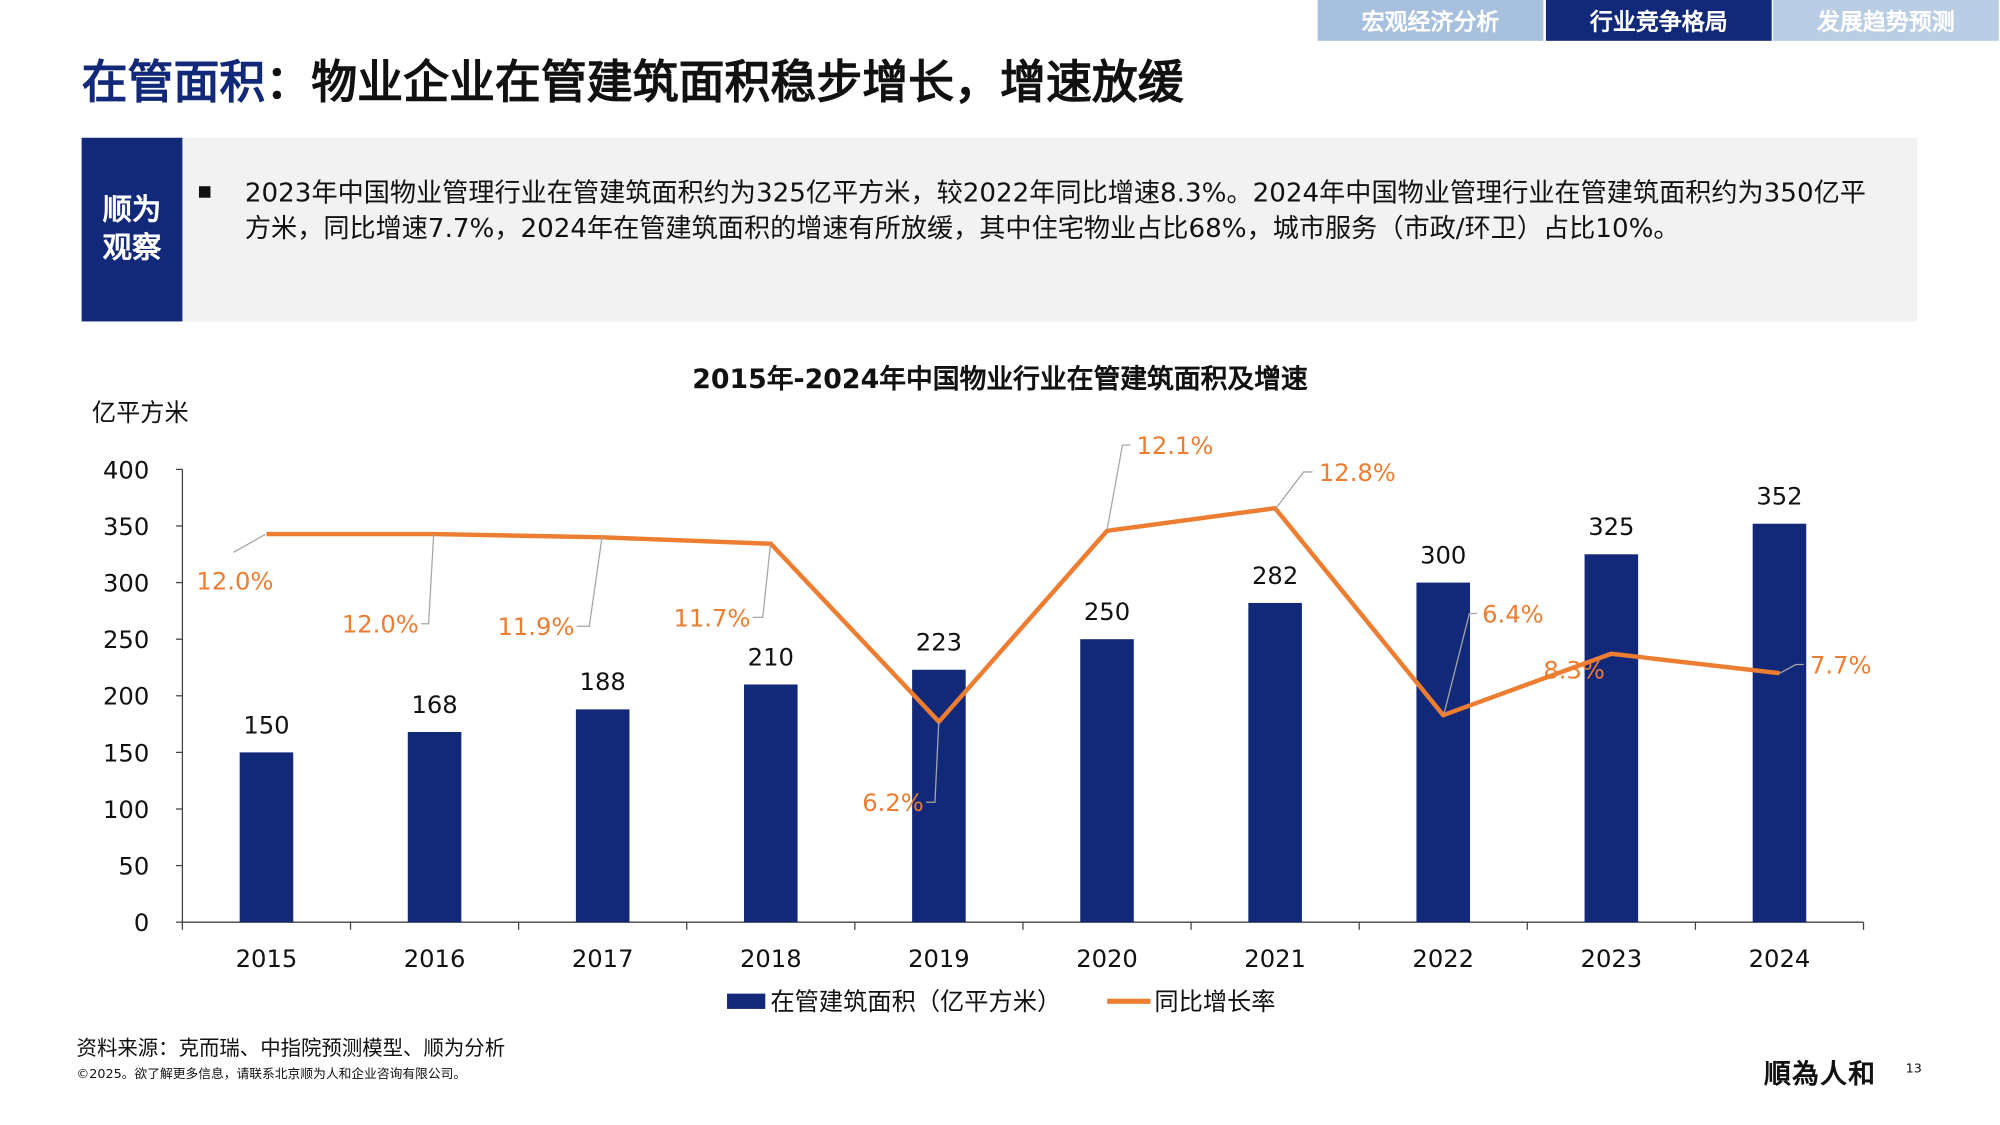 This screenshot has height=1125, width=2000. I want to click on bar-value-label: 352, so click(1779, 497).